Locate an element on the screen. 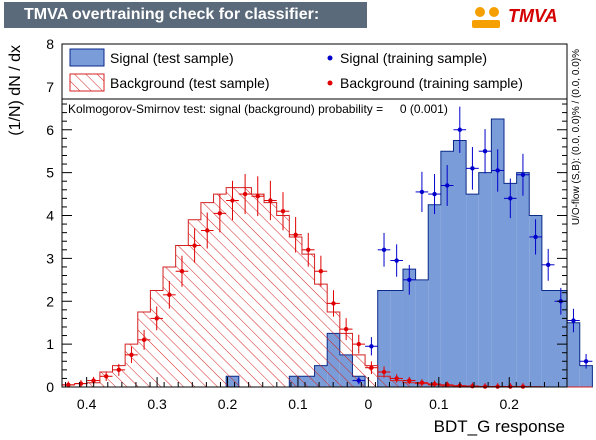  legend-background-test-label: Background (test sample) is located at coordinates (190, 83).